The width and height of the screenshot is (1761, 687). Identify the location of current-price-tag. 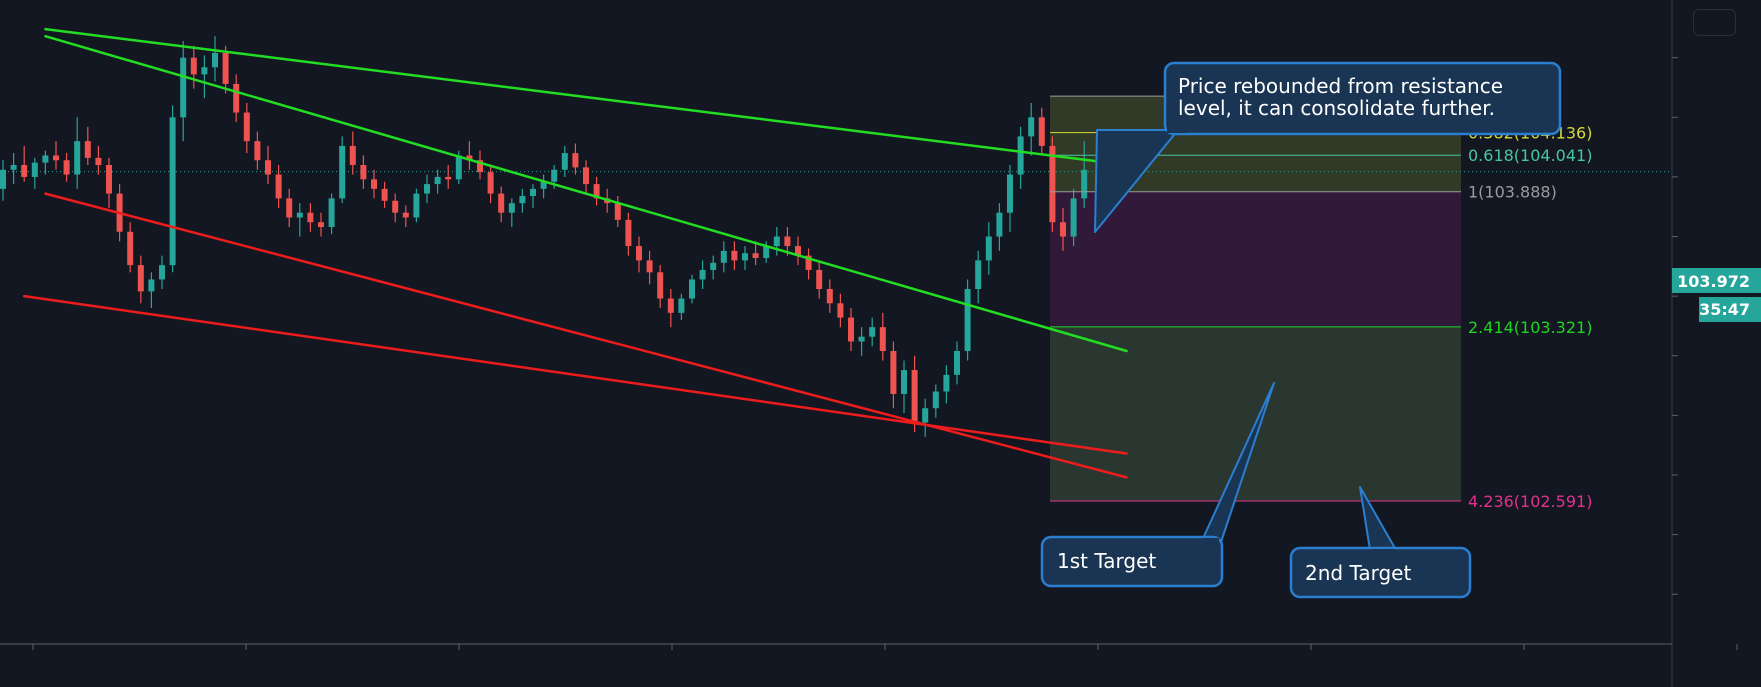
(1716, 280).